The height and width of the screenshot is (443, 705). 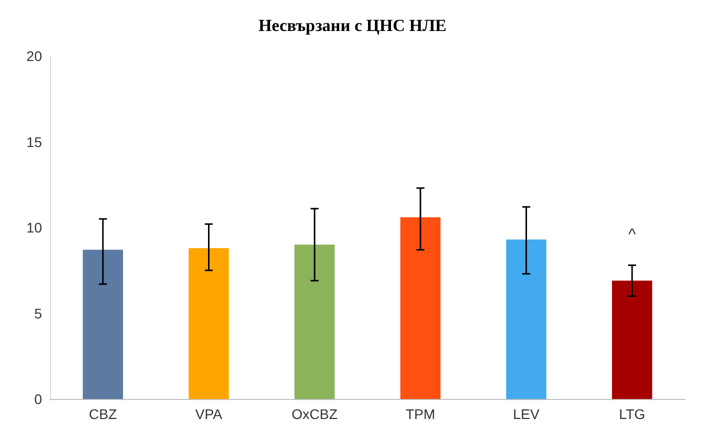 What do you see at coordinates (632, 235) in the screenshot?
I see `annotation: ^` at bounding box center [632, 235].